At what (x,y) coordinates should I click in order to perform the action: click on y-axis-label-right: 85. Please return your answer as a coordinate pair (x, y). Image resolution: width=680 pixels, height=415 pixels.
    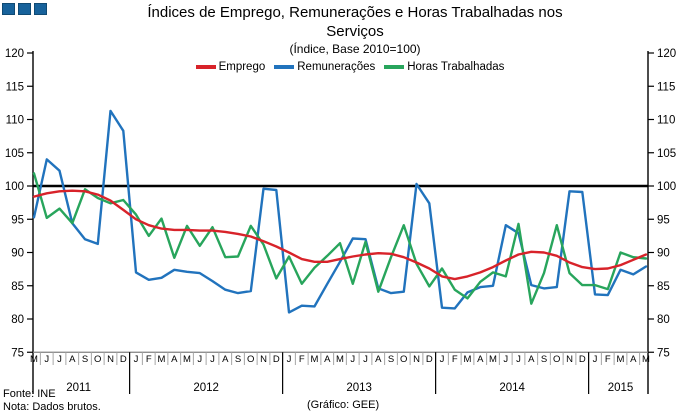
    Looking at the image, I should click on (663, 287).